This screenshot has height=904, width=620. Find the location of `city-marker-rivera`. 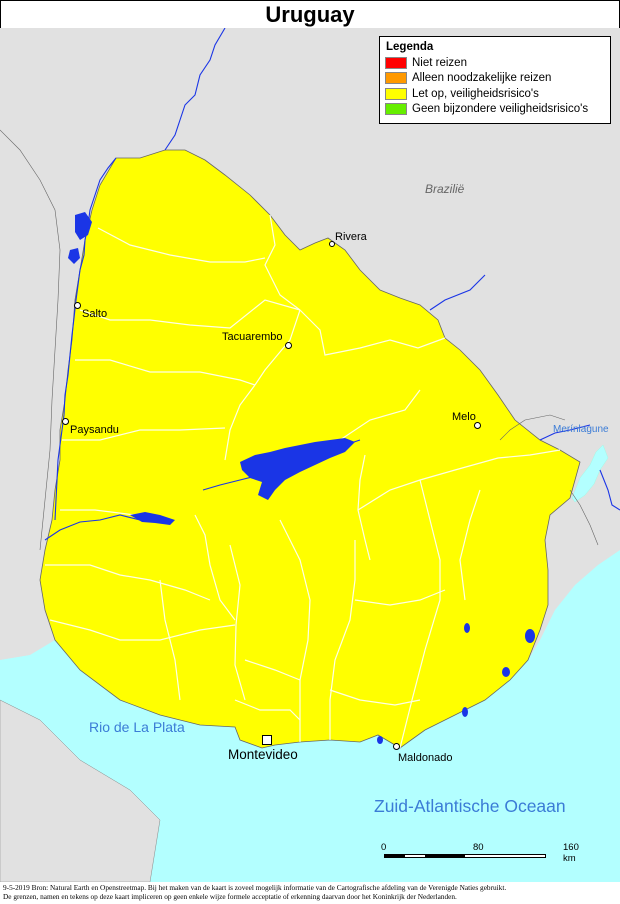

city-marker-rivera is located at coordinates (332, 244).